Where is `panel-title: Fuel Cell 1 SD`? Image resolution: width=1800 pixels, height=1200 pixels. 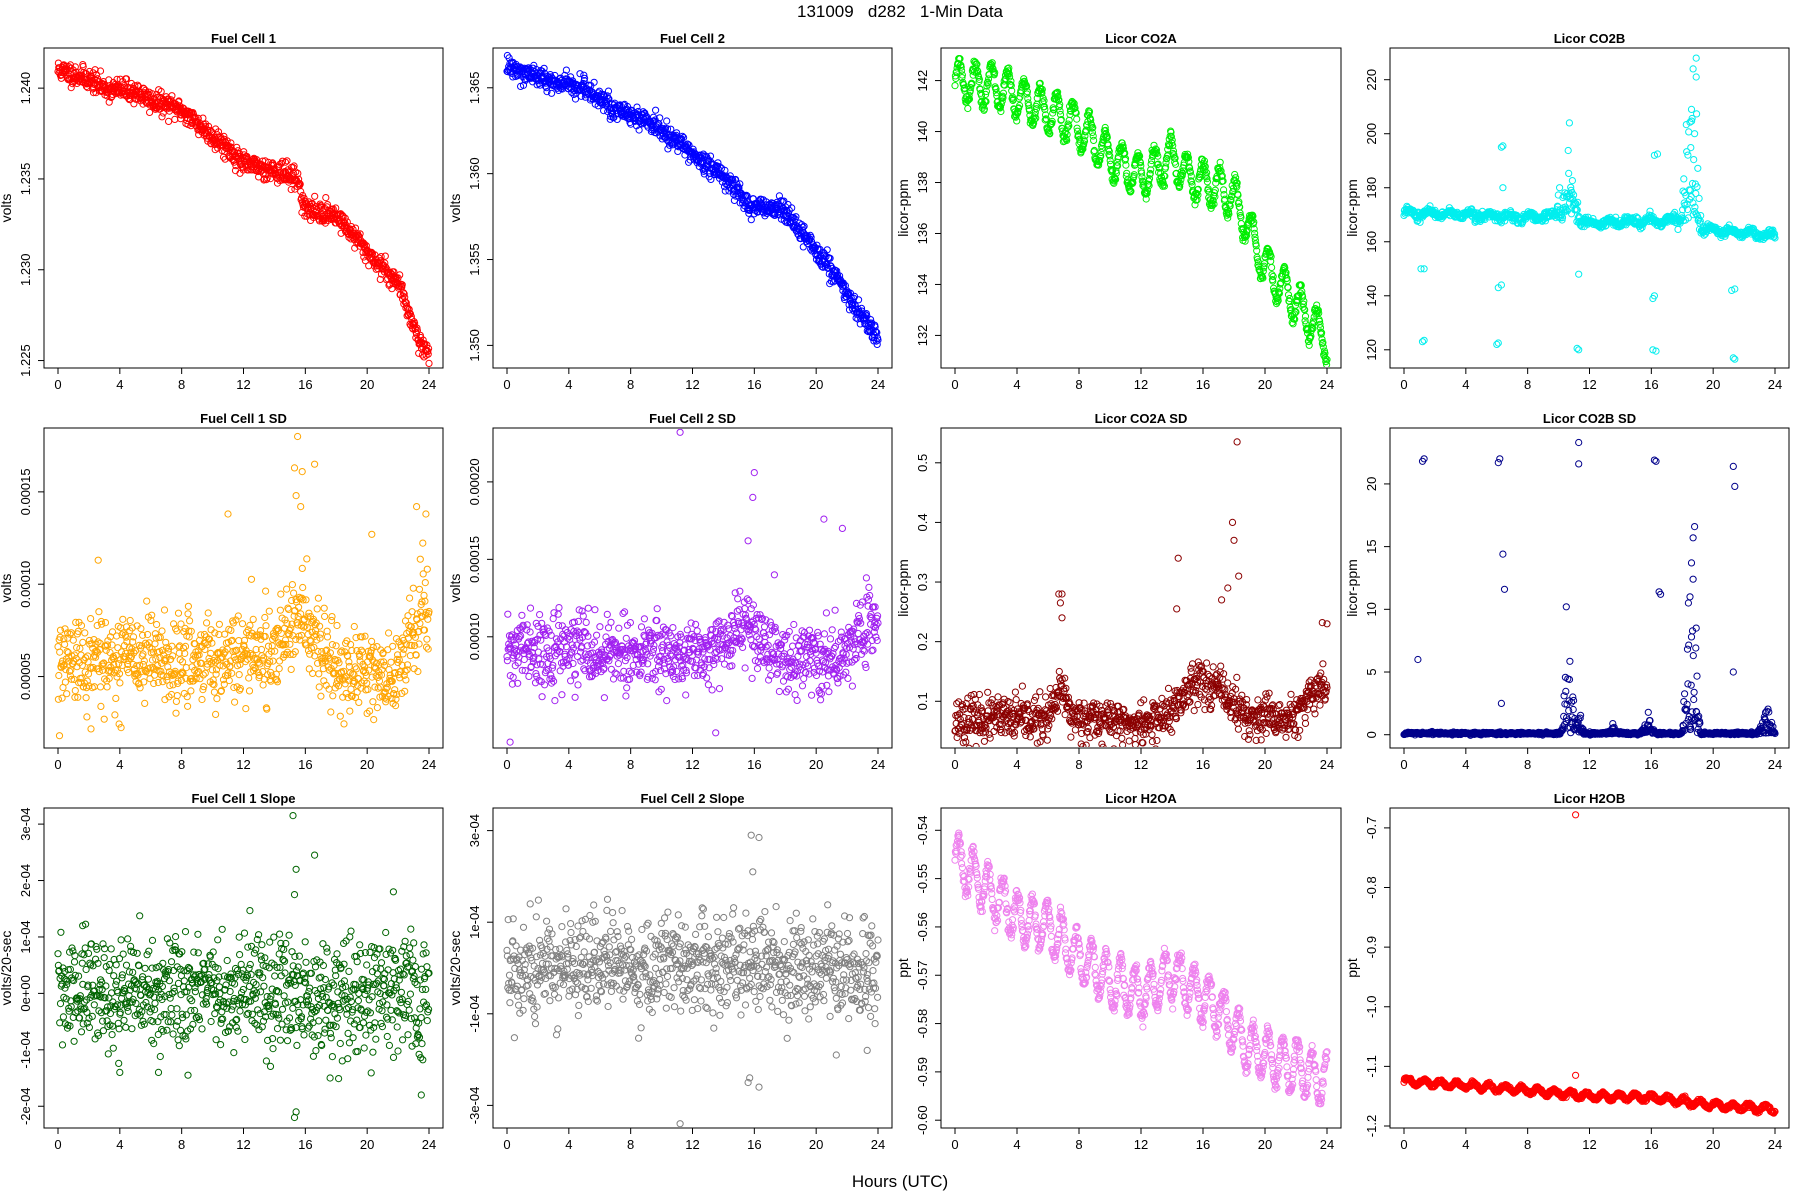 panel-title: Fuel Cell 1 SD is located at coordinates (243, 418).